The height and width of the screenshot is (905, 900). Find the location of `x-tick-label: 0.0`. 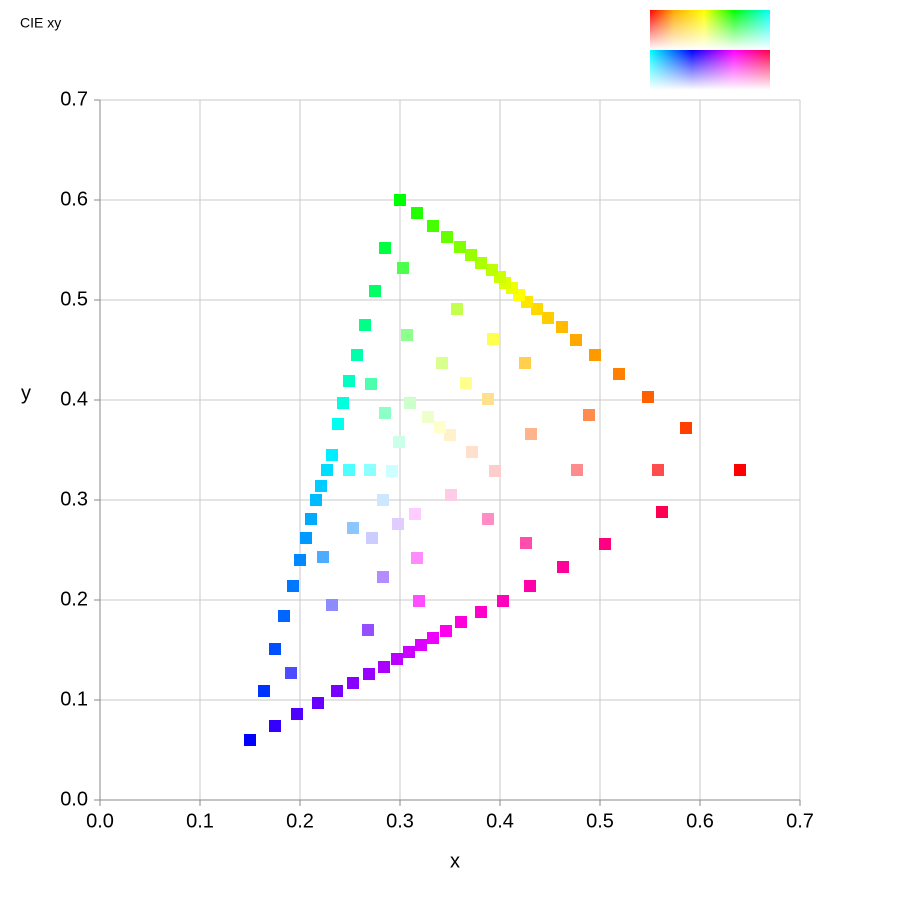

x-tick-label: 0.0 is located at coordinates (100, 821).